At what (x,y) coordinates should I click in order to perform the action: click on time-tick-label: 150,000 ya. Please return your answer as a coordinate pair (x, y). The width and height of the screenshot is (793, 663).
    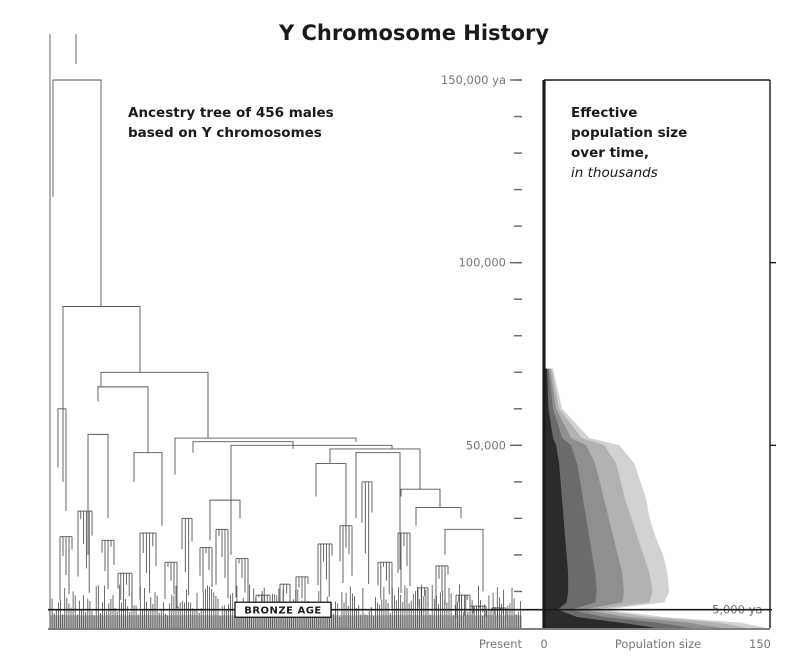
    Looking at the image, I should click on (473, 80).